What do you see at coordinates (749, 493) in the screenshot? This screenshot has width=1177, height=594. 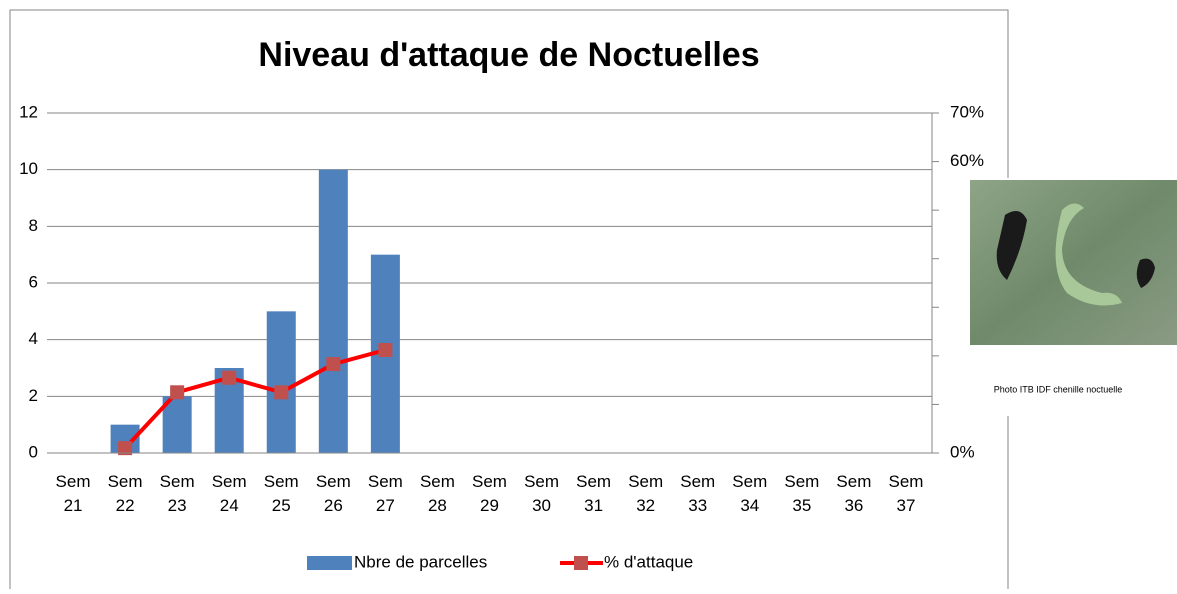 I see `x-tick-label: Sem 34` at bounding box center [749, 493].